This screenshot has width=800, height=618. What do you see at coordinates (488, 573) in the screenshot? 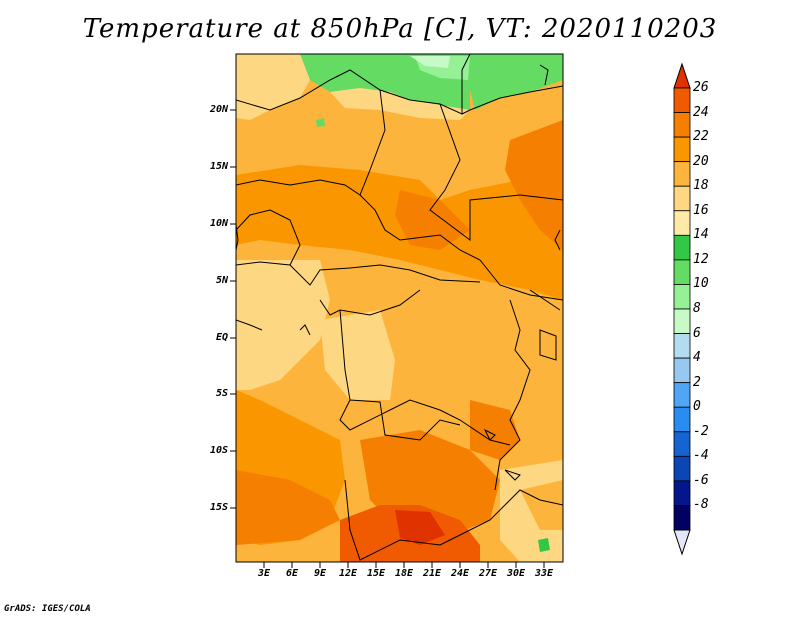
I see `lon-label: 27E` at bounding box center [488, 573].